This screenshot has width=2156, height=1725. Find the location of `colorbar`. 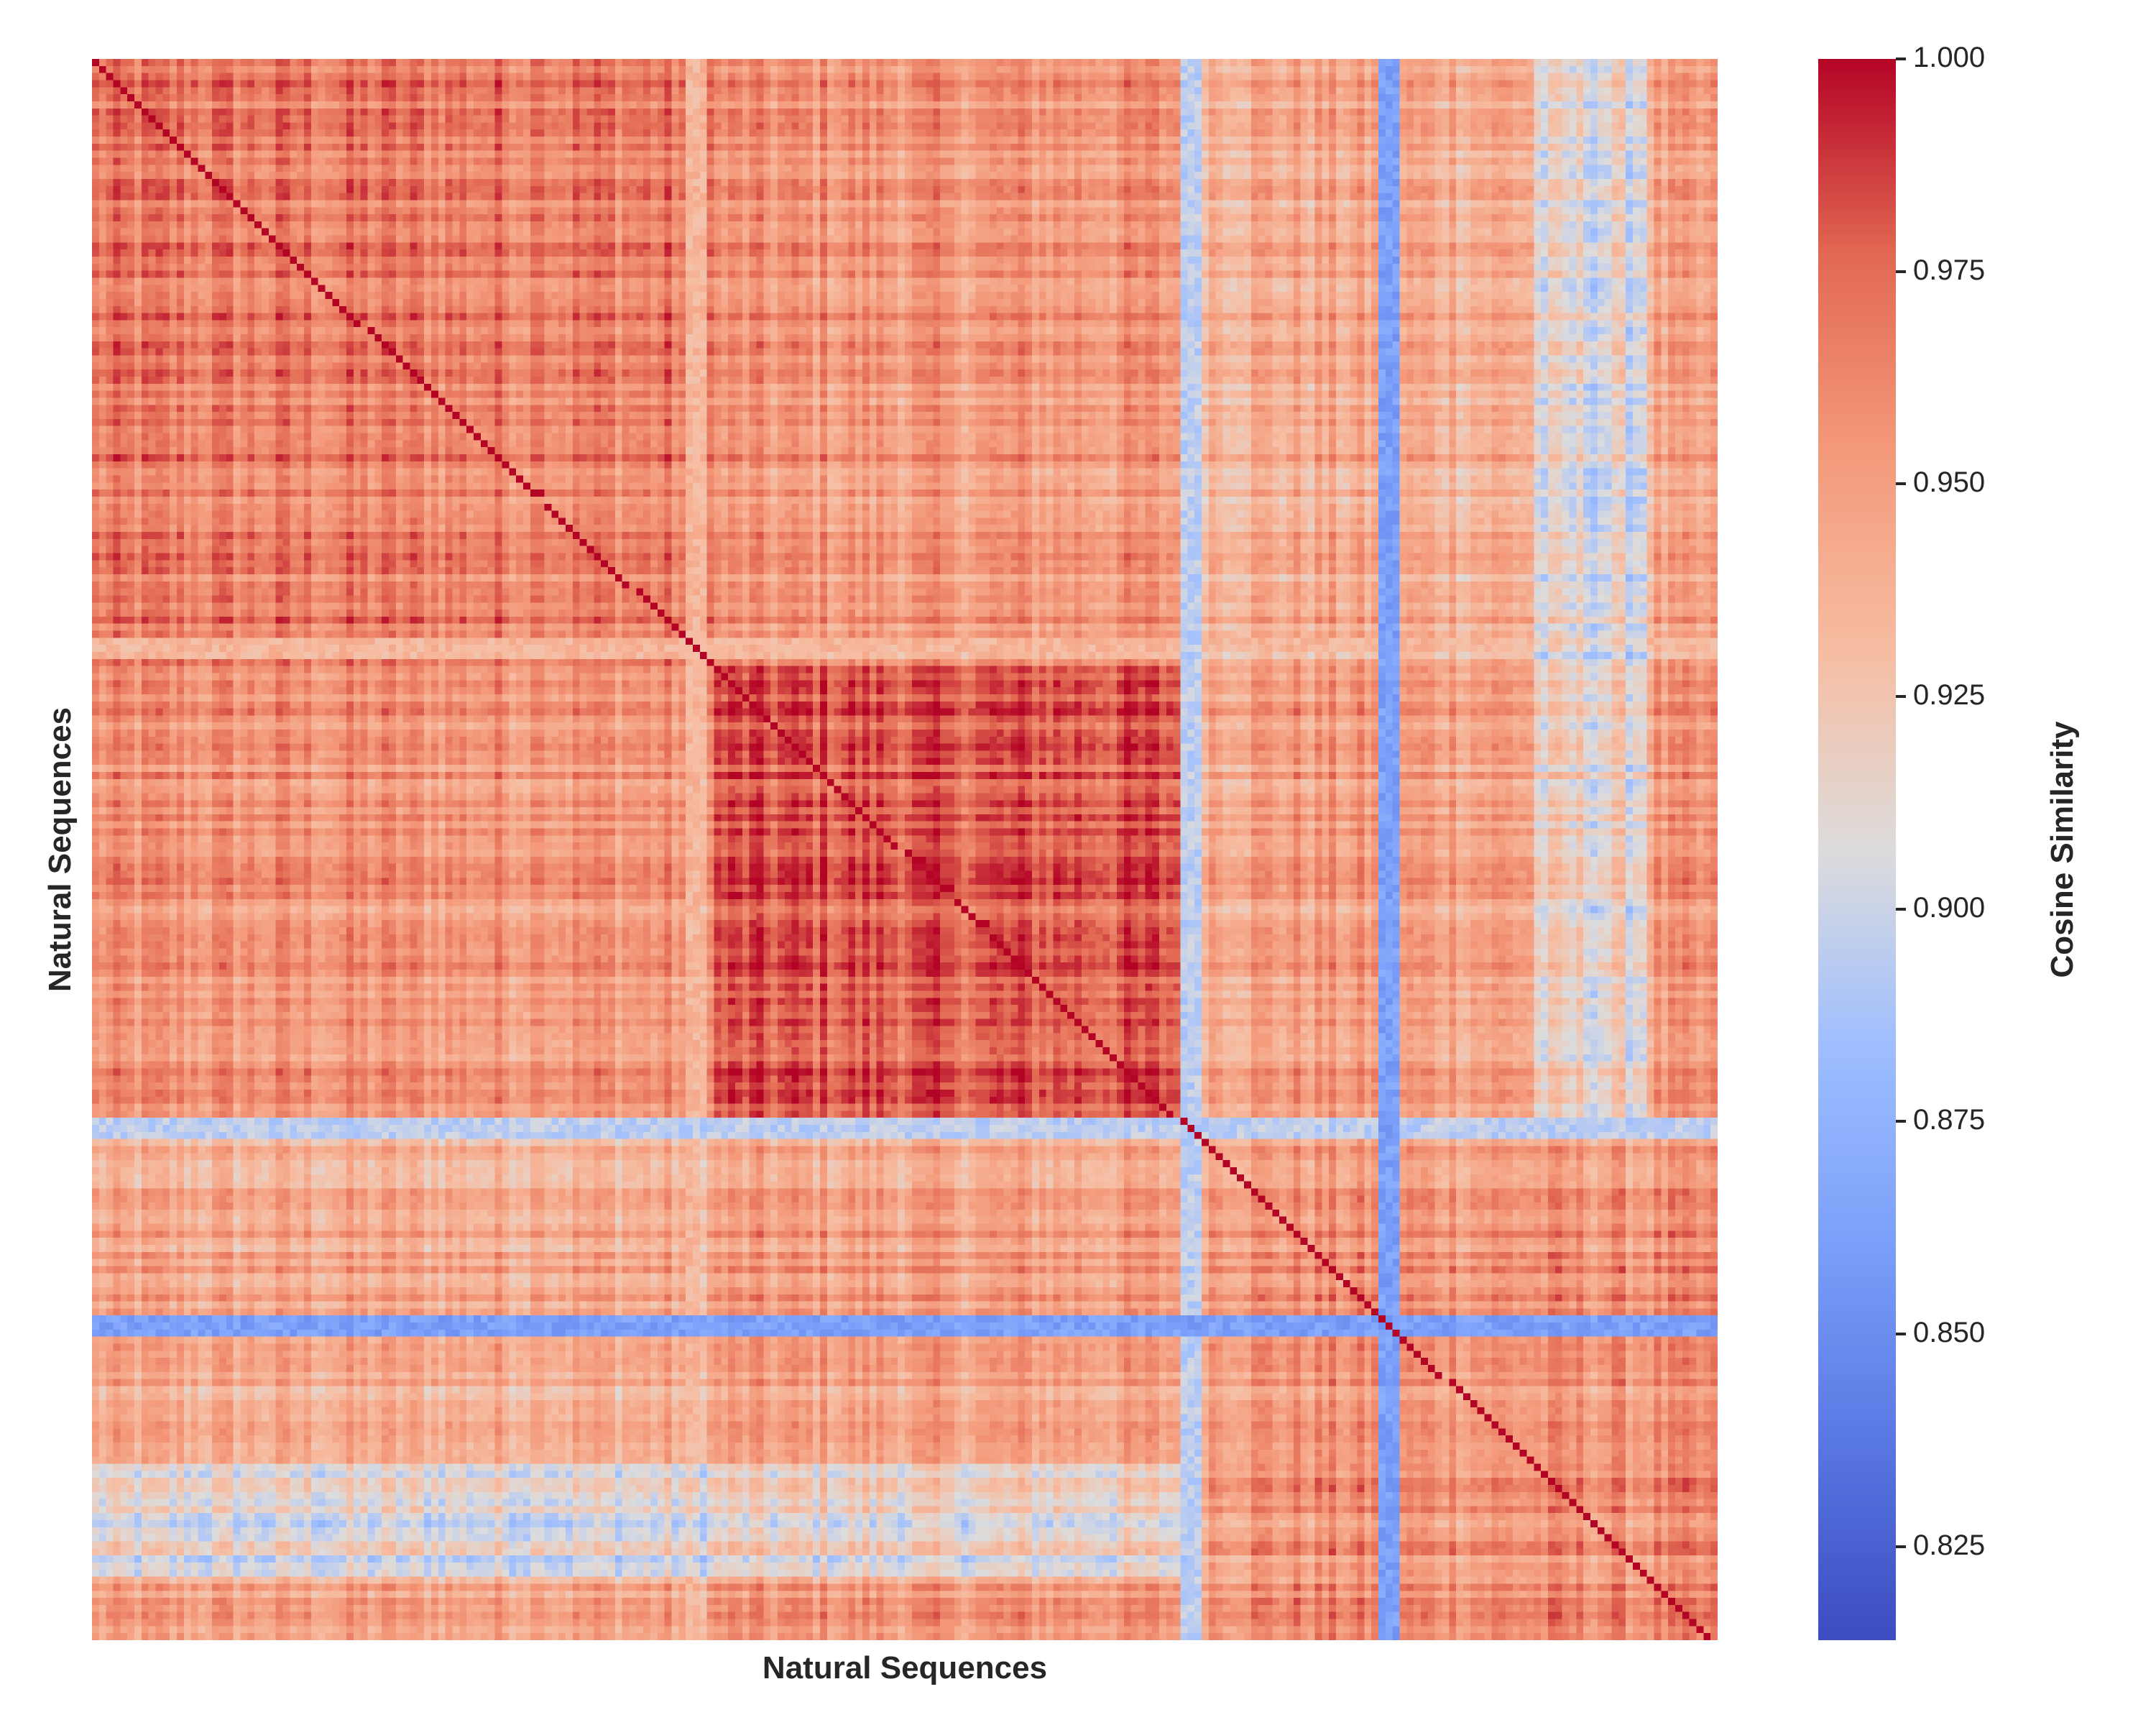

colorbar is located at coordinates (1857, 849).